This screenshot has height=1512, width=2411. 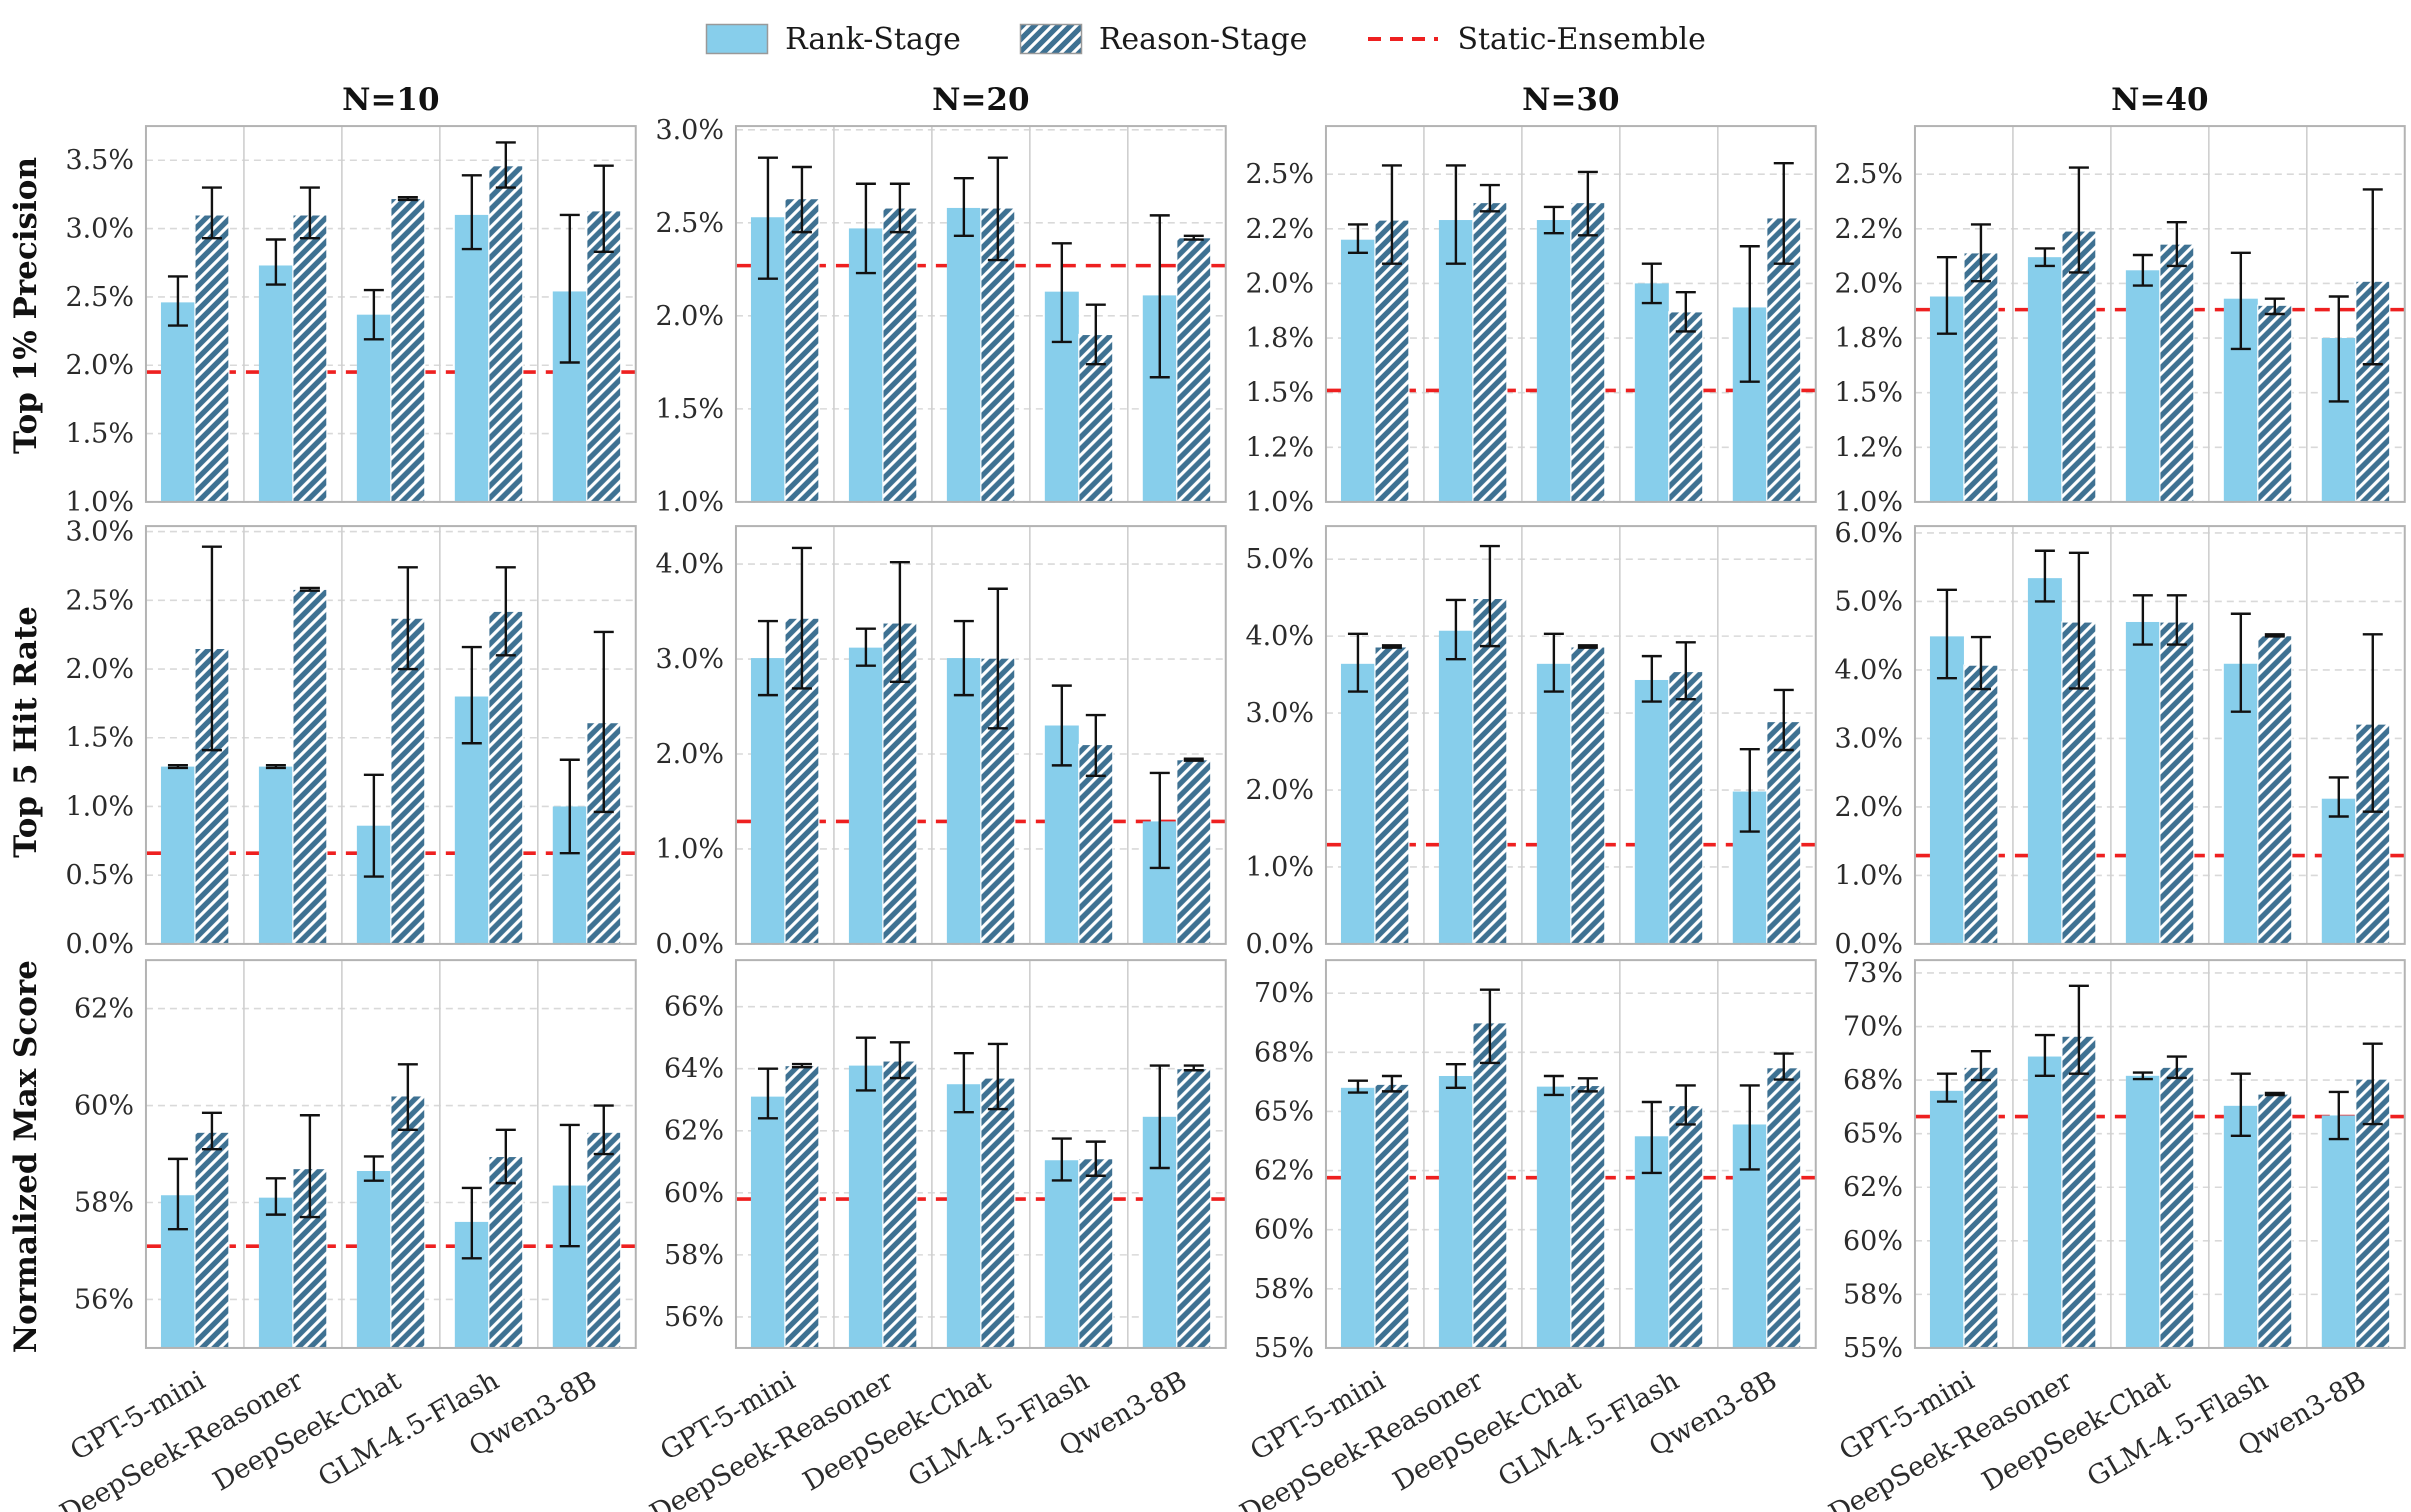 I want to click on y-tick-label: 65%, so click(x=1873, y=1134).